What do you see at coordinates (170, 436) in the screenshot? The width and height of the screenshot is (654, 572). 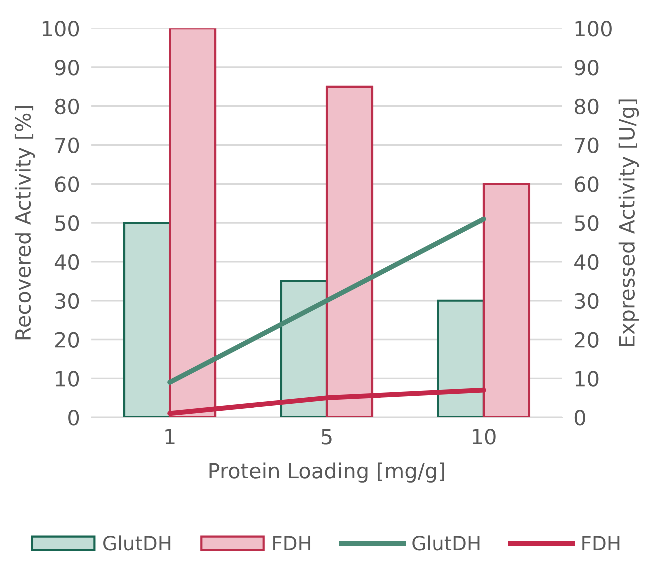 I see `x-tick-label: 1` at bounding box center [170, 436].